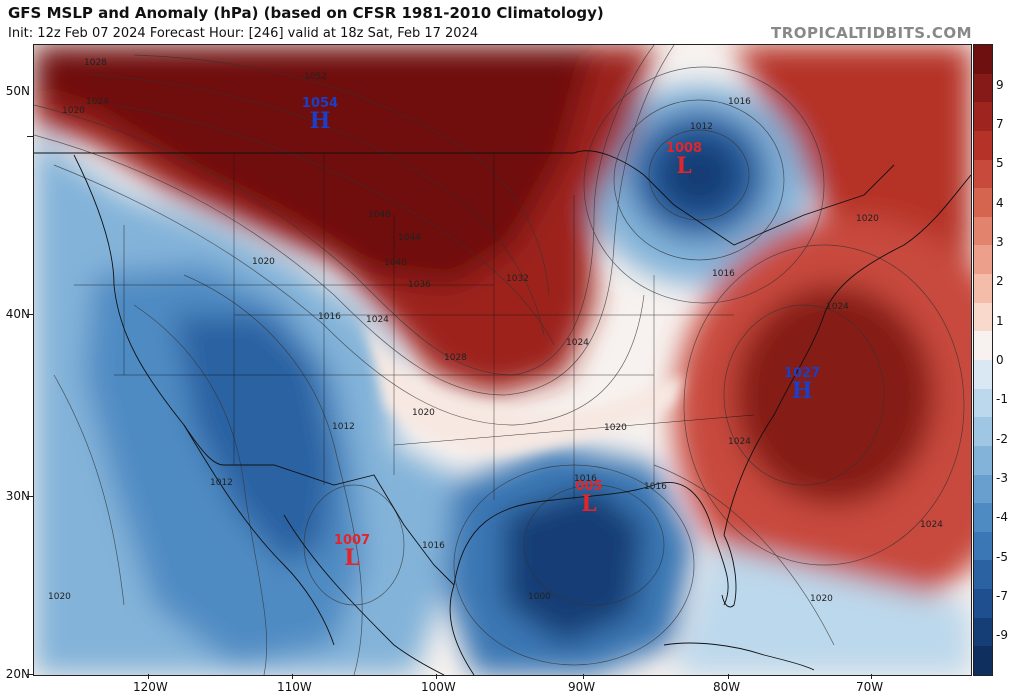  I want to click on lon-label-100w: 100W, so click(438, 687).